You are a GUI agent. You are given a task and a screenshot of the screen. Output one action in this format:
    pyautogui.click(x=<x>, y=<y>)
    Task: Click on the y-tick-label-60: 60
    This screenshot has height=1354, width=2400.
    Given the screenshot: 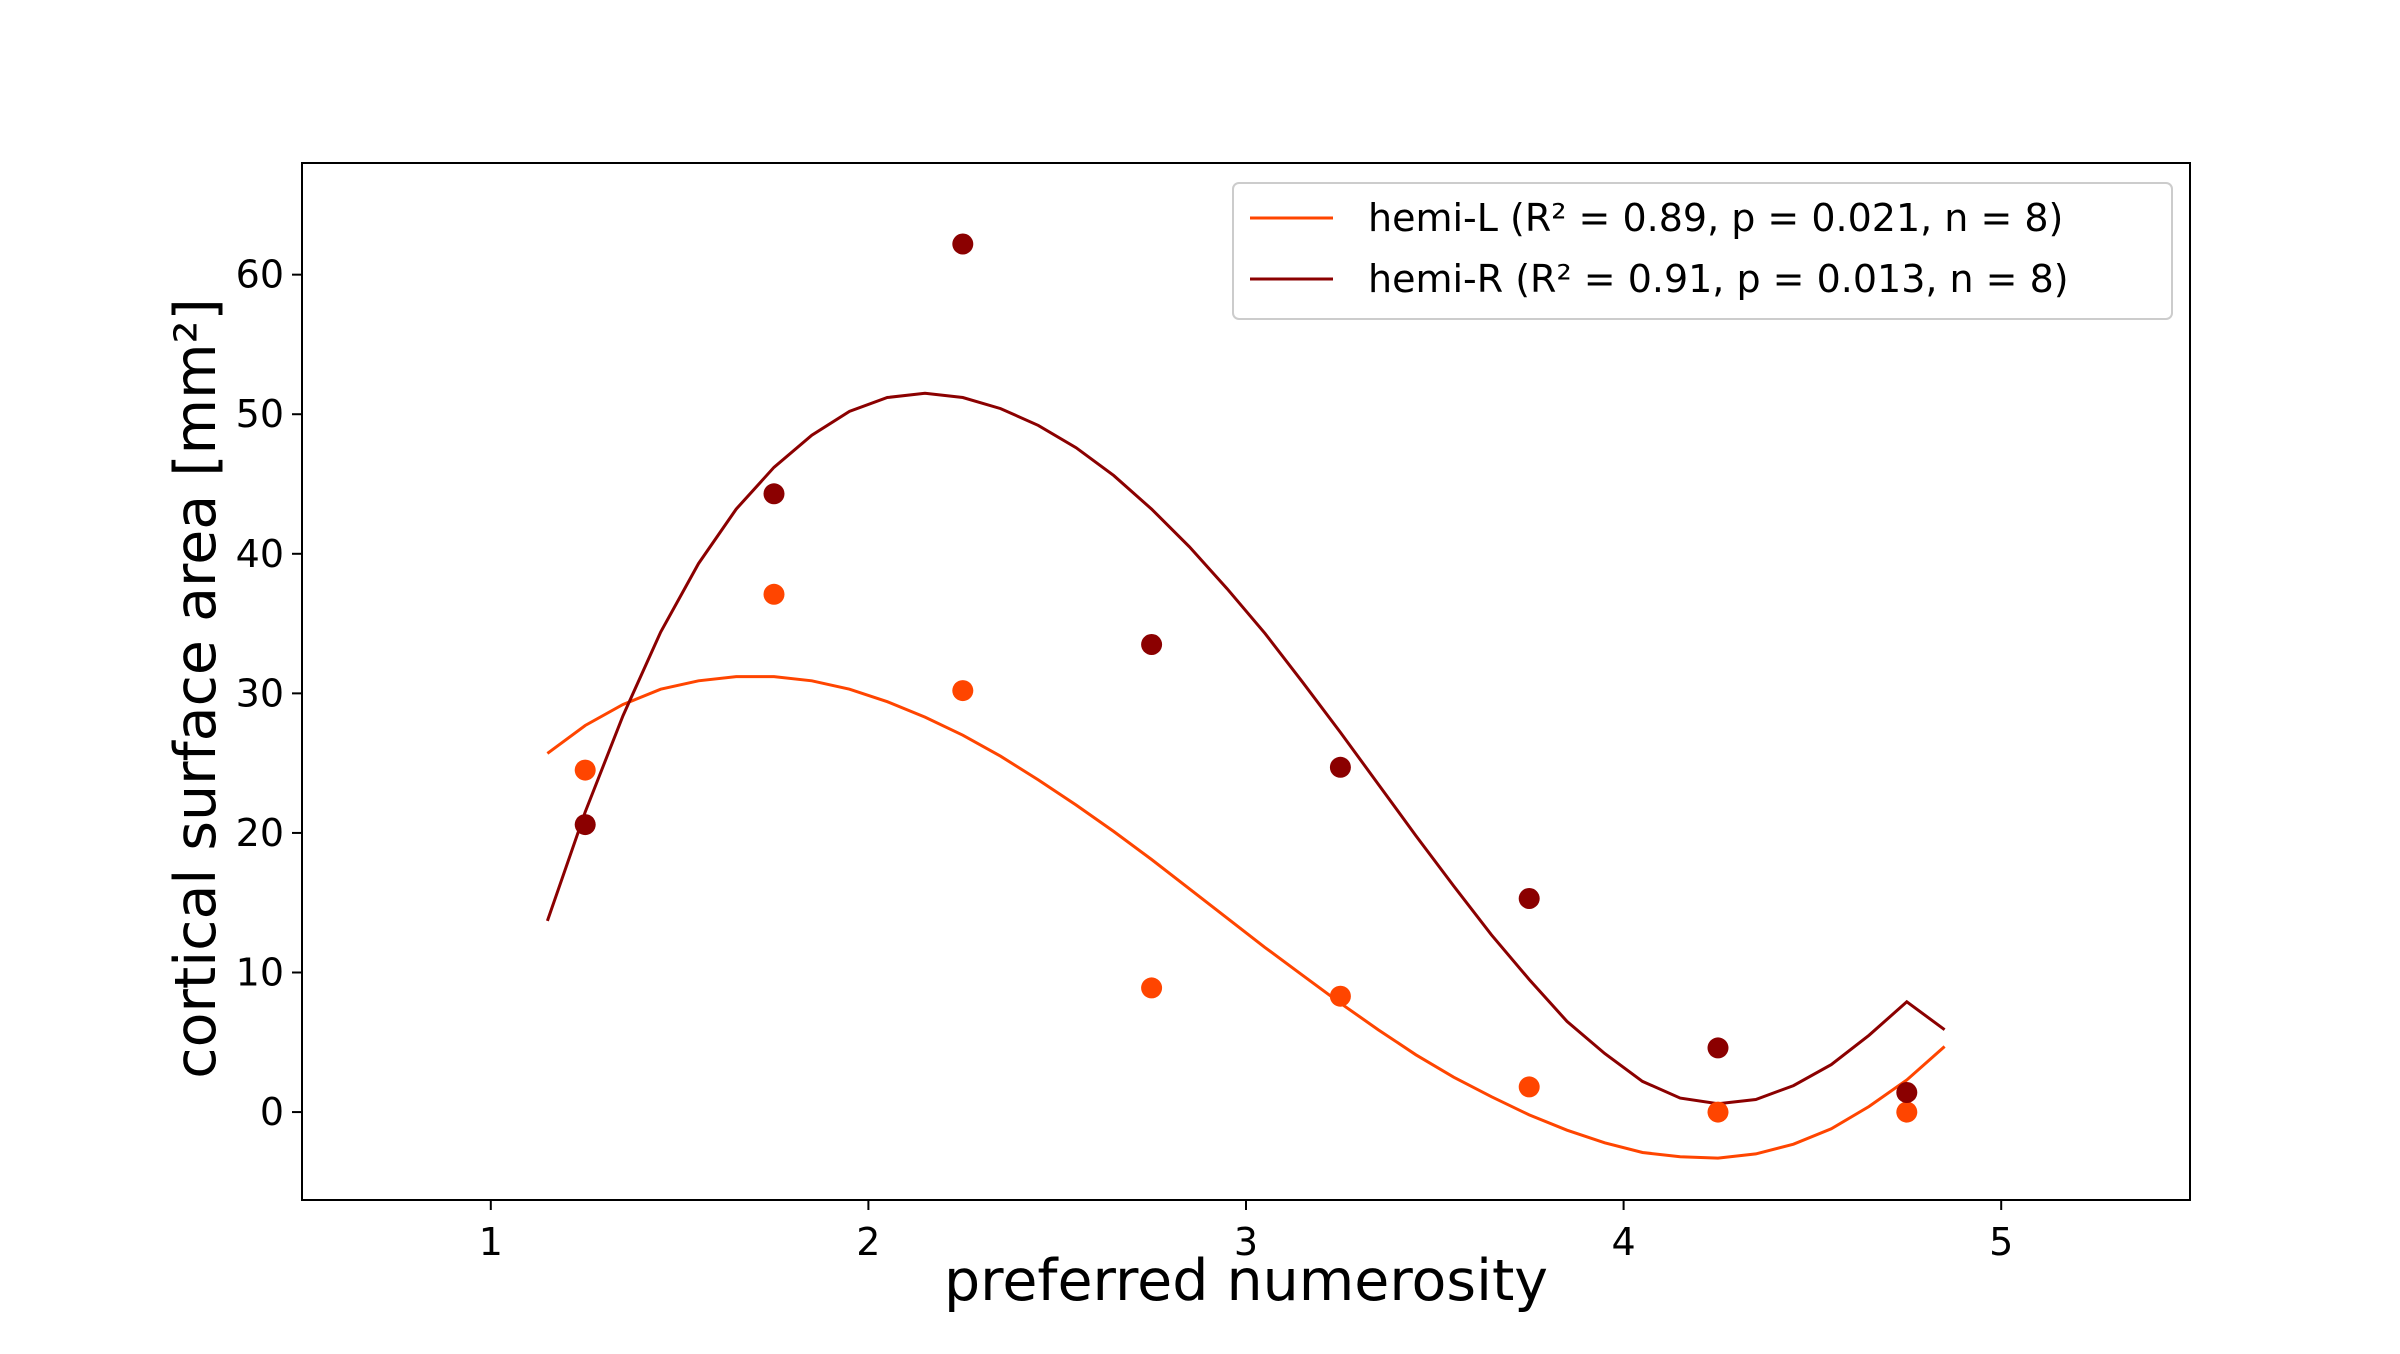 What is the action you would take?
    pyautogui.click(x=260, y=275)
    